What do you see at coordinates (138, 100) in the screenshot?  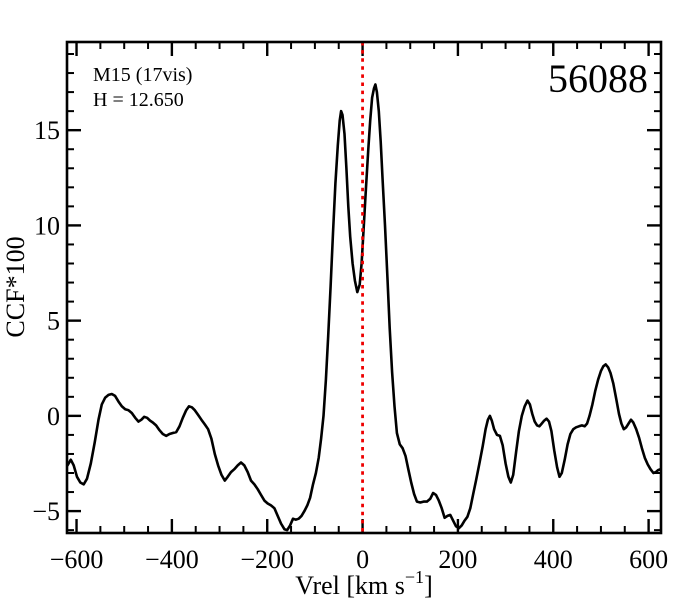 I see `magnitude-annotation: H = 12.650` at bounding box center [138, 100].